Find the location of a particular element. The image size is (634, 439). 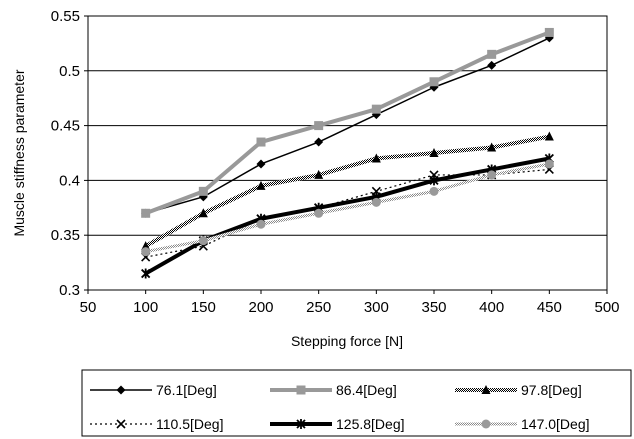

x-axis-ticks: 50 100 150 200 250 300 350 400 450 500 is located at coordinates (350, 303).